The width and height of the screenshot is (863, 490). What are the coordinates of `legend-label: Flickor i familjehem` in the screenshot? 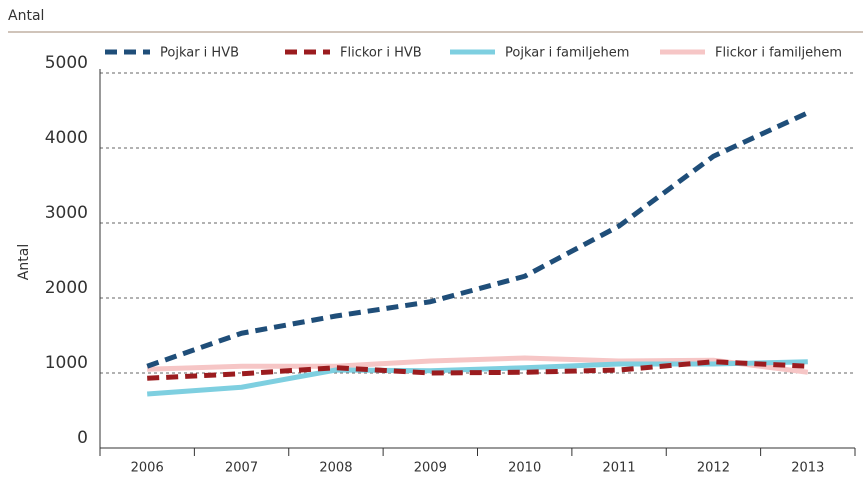 It's located at (778, 53).